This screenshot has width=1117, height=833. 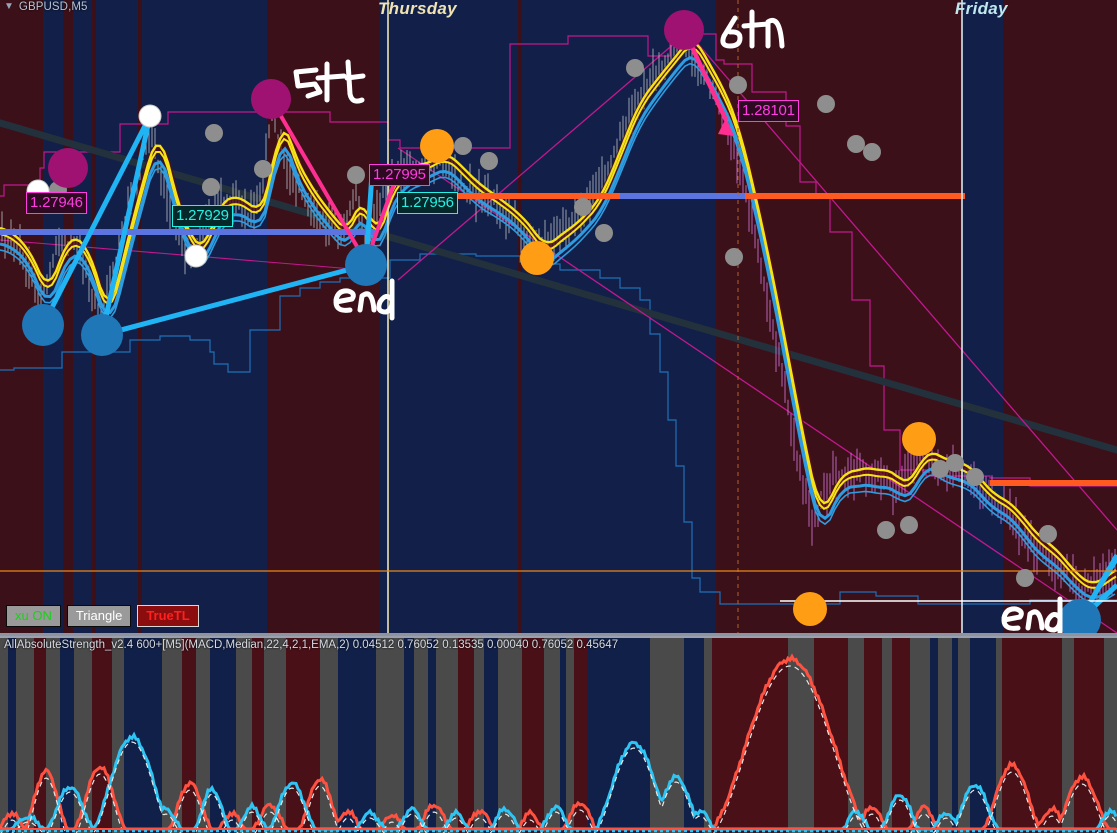 I want to click on price-tag-2: 1.27929, so click(x=202, y=216).